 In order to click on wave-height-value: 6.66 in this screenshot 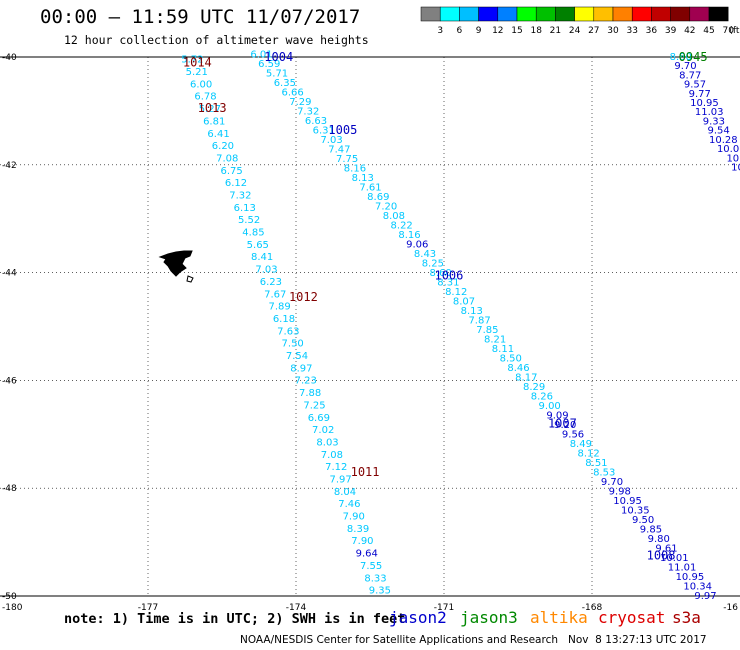, I will do `click(292, 92)`.